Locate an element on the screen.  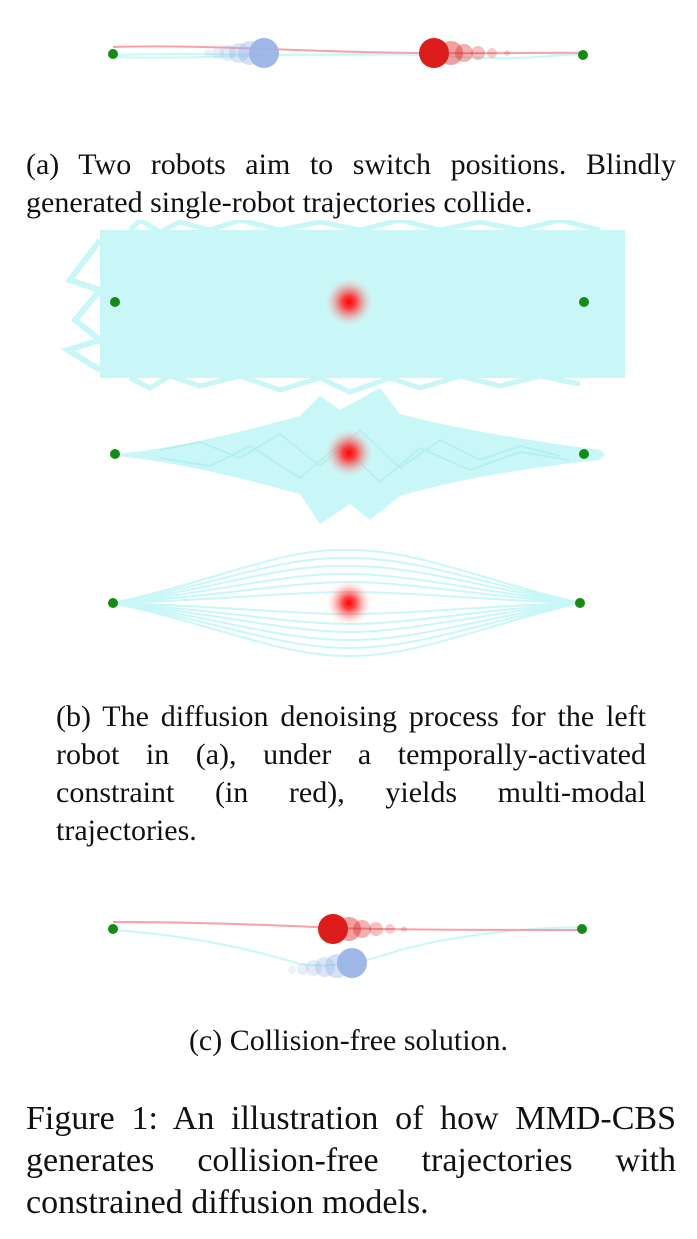
robot-right-trail-a is located at coordinates (464, 53).